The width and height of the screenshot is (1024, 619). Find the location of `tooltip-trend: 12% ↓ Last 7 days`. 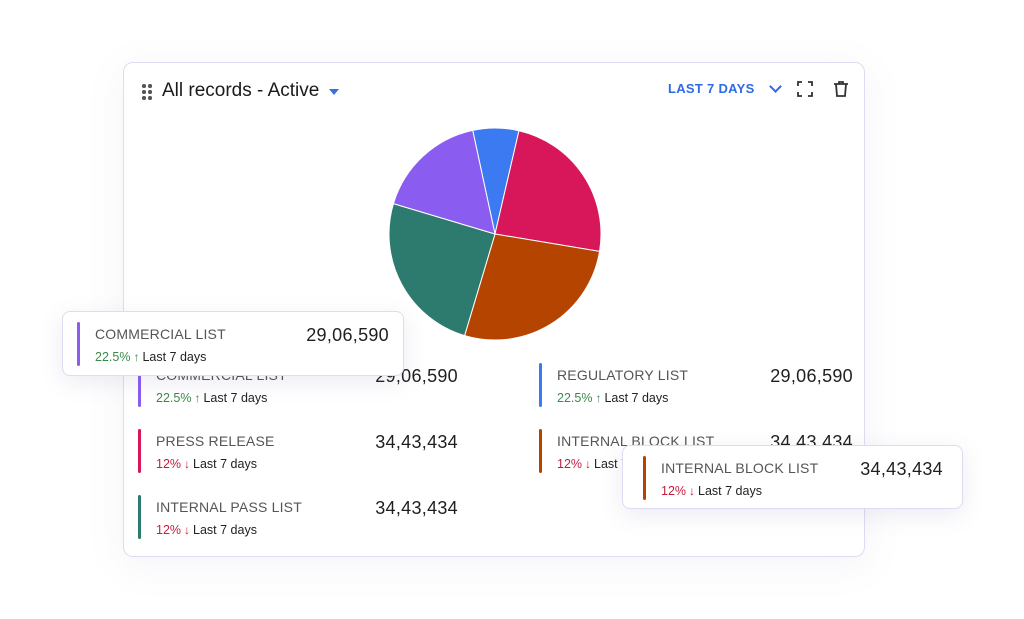

tooltip-trend: 12% ↓ Last 7 days is located at coordinates (711, 491).